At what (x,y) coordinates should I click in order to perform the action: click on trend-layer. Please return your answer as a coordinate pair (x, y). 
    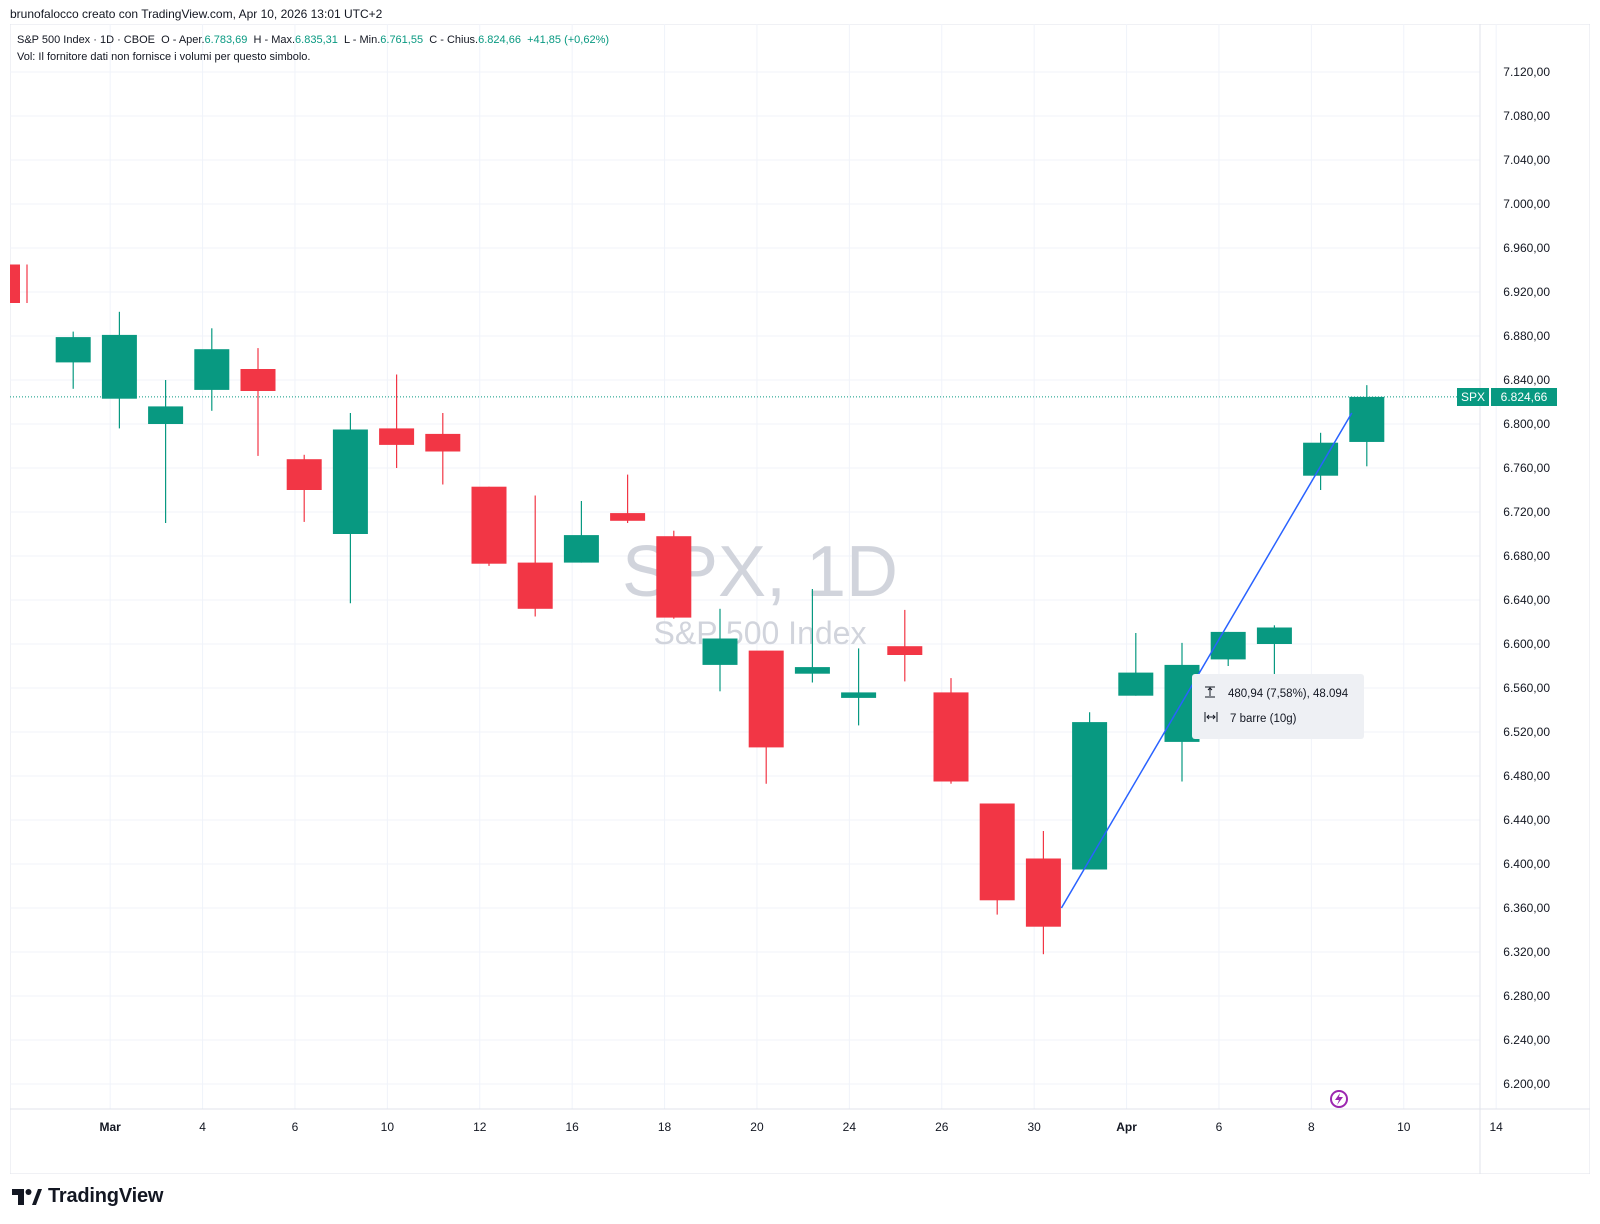
    Looking at the image, I should click on (1206, 660).